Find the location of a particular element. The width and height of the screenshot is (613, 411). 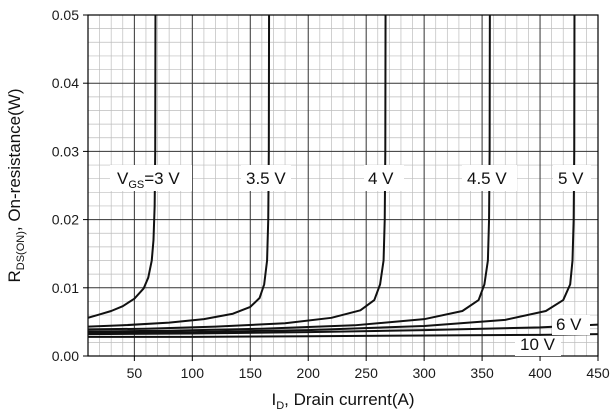

x-tick-label: 450 is located at coordinates (598, 373).